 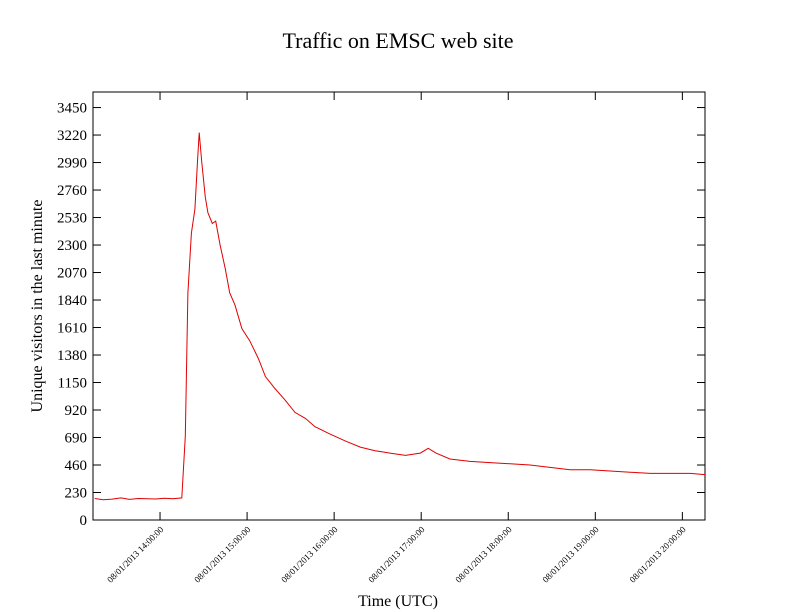 What do you see at coordinates (72, 246) in the screenshot?
I see `y-tick-label: 2300` at bounding box center [72, 246].